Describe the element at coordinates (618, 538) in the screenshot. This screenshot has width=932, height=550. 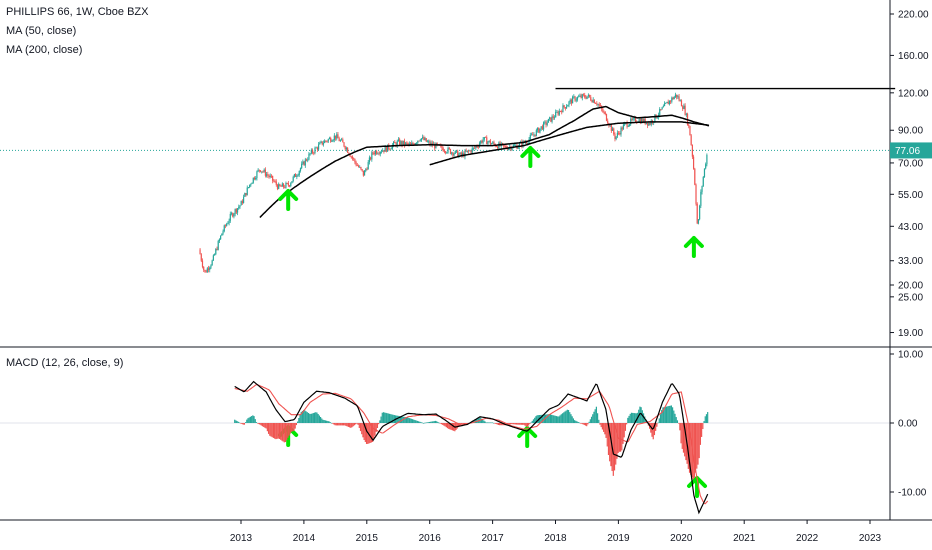
I see `x-tick-label: 2019` at that location.